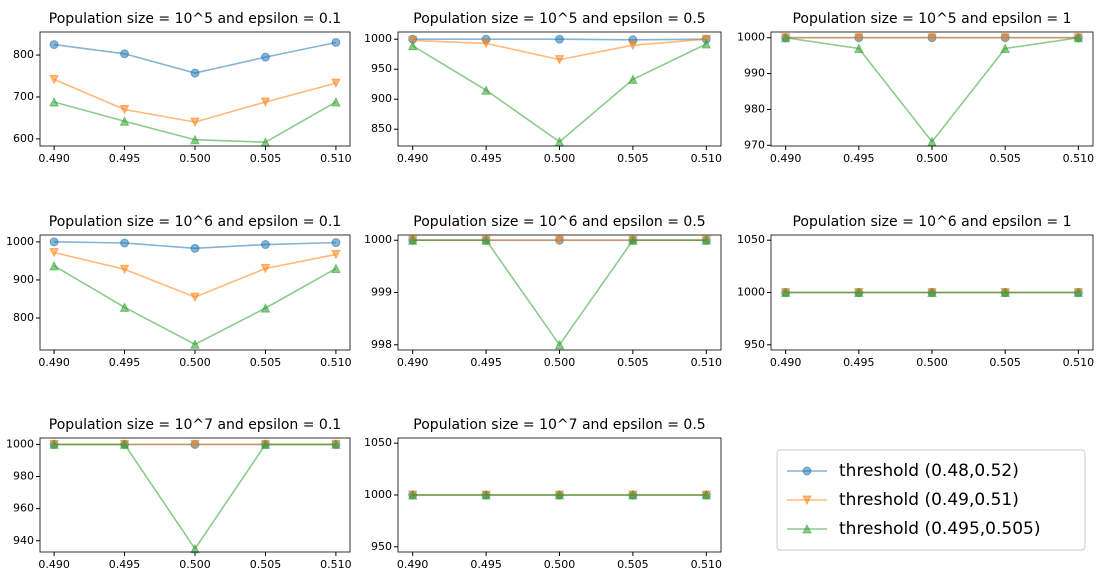  I want to click on chart-title: Population size = 10^7 and epsilon = 0.1, so click(195, 425).